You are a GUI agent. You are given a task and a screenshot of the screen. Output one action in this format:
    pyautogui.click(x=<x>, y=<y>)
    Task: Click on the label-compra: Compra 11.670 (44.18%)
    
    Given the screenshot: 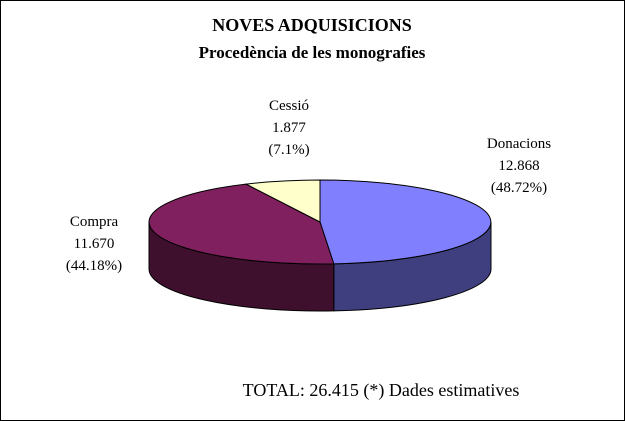 What is the action you would take?
    pyautogui.click(x=94, y=244)
    